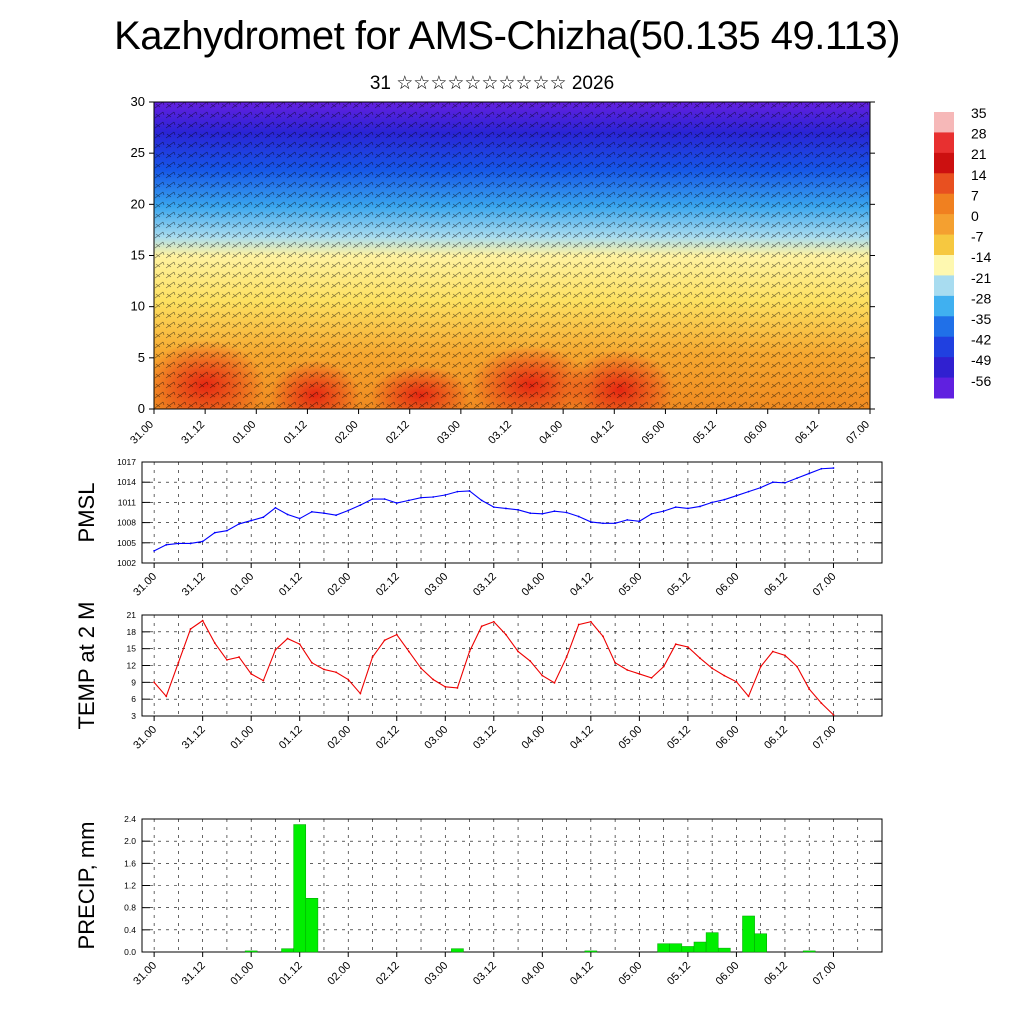 Image resolution: width=1024 pixels, height=1024 pixels. Describe the element at coordinates (728, 585) in the screenshot. I see `pmsl-xtick-label: 06.00` at that location.